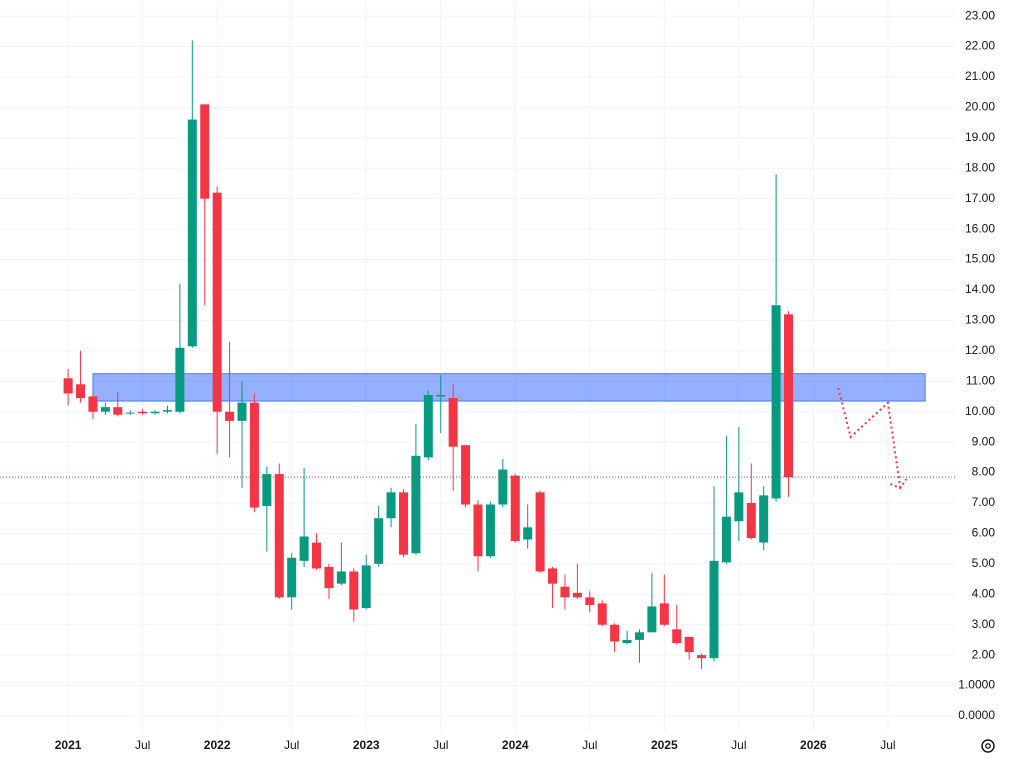 This screenshot has height=760, width=1009. I want to click on x-tick-label: 2025, so click(664, 745).